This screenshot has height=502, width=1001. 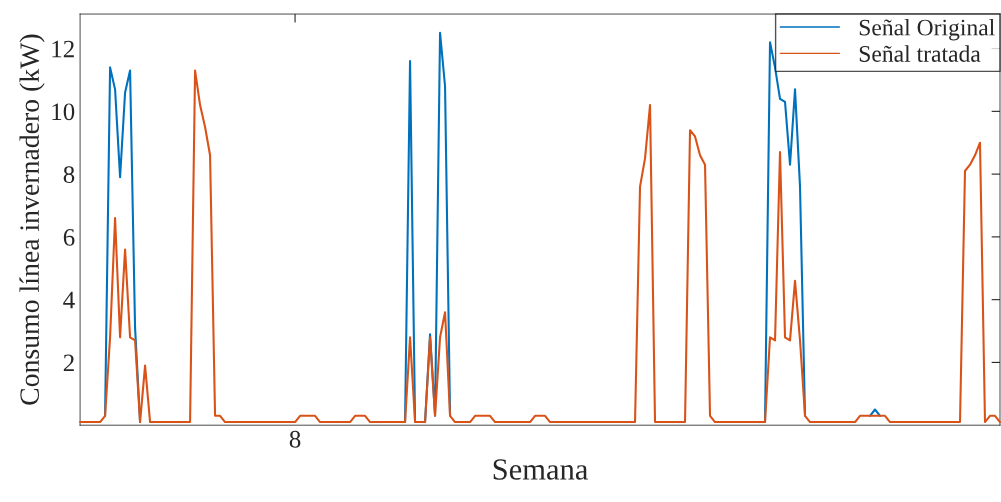 What do you see at coordinates (540, 469) in the screenshot?
I see `x-axis-title: Semana` at bounding box center [540, 469].